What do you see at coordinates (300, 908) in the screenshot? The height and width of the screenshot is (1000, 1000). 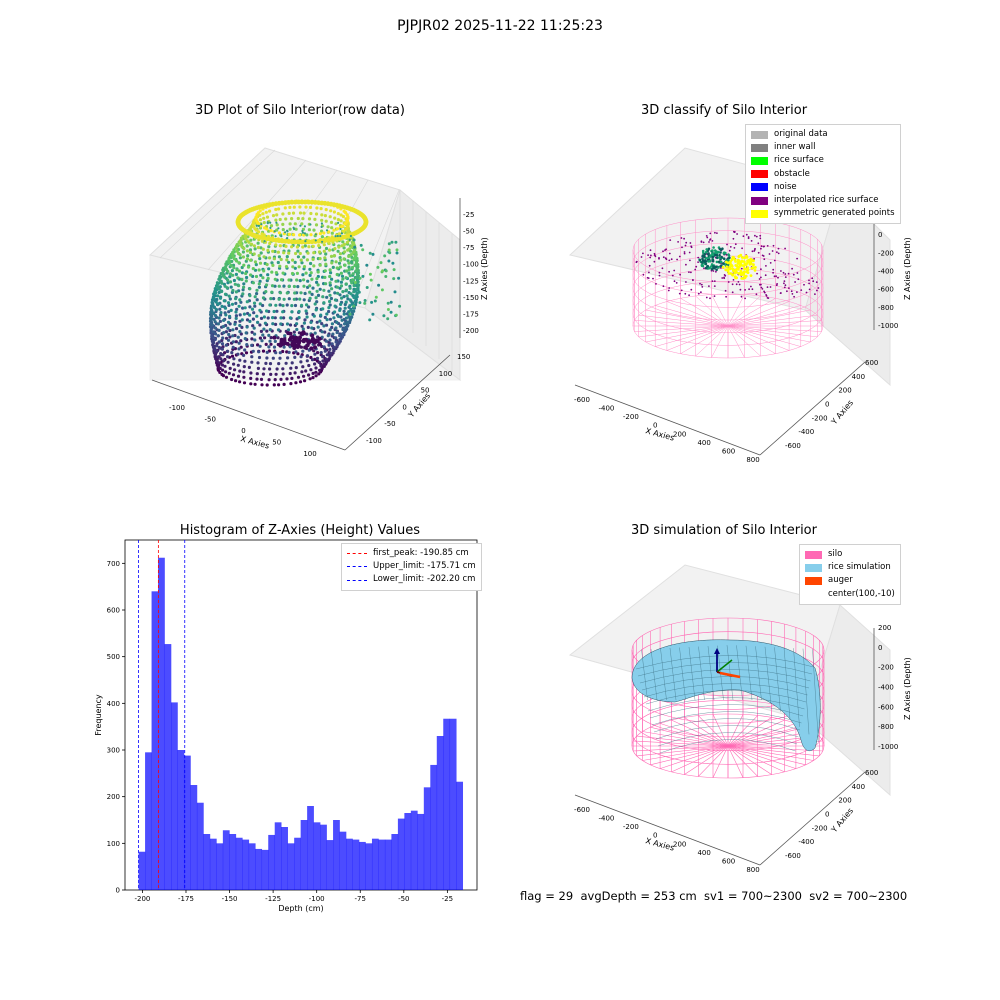 I see `plot3-xlabel: Depth (cm)` at bounding box center [300, 908].